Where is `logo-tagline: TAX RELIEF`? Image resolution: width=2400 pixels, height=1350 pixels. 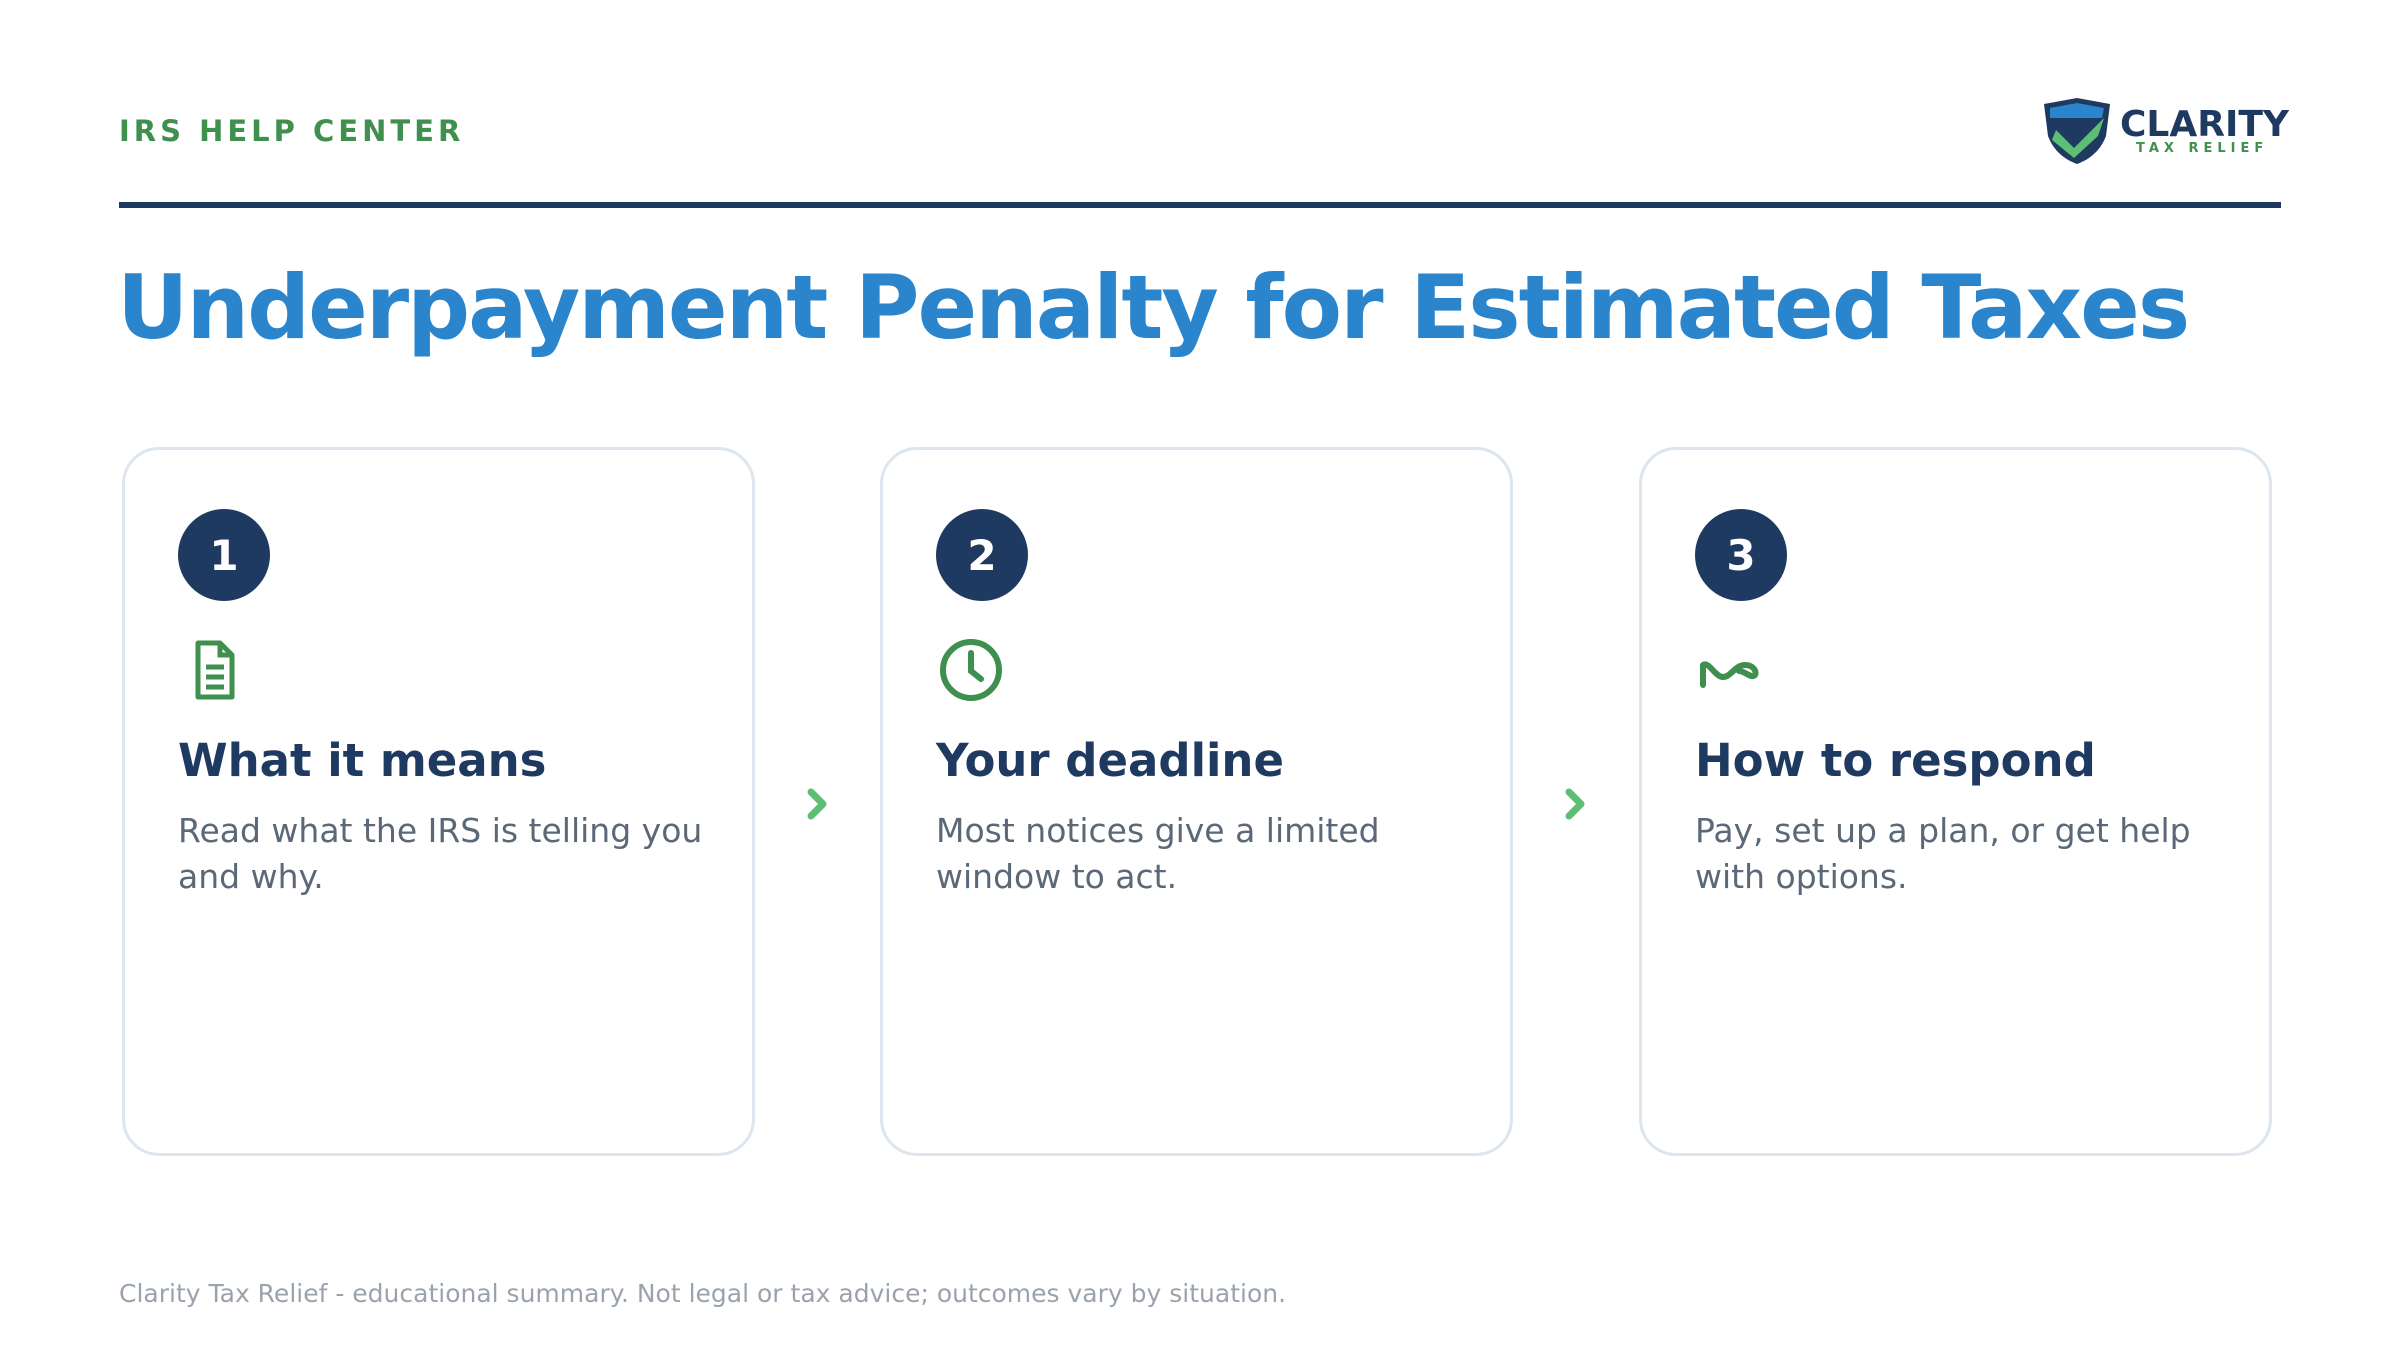 logo-tagline: TAX RELIEF is located at coordinates (2202, 148).